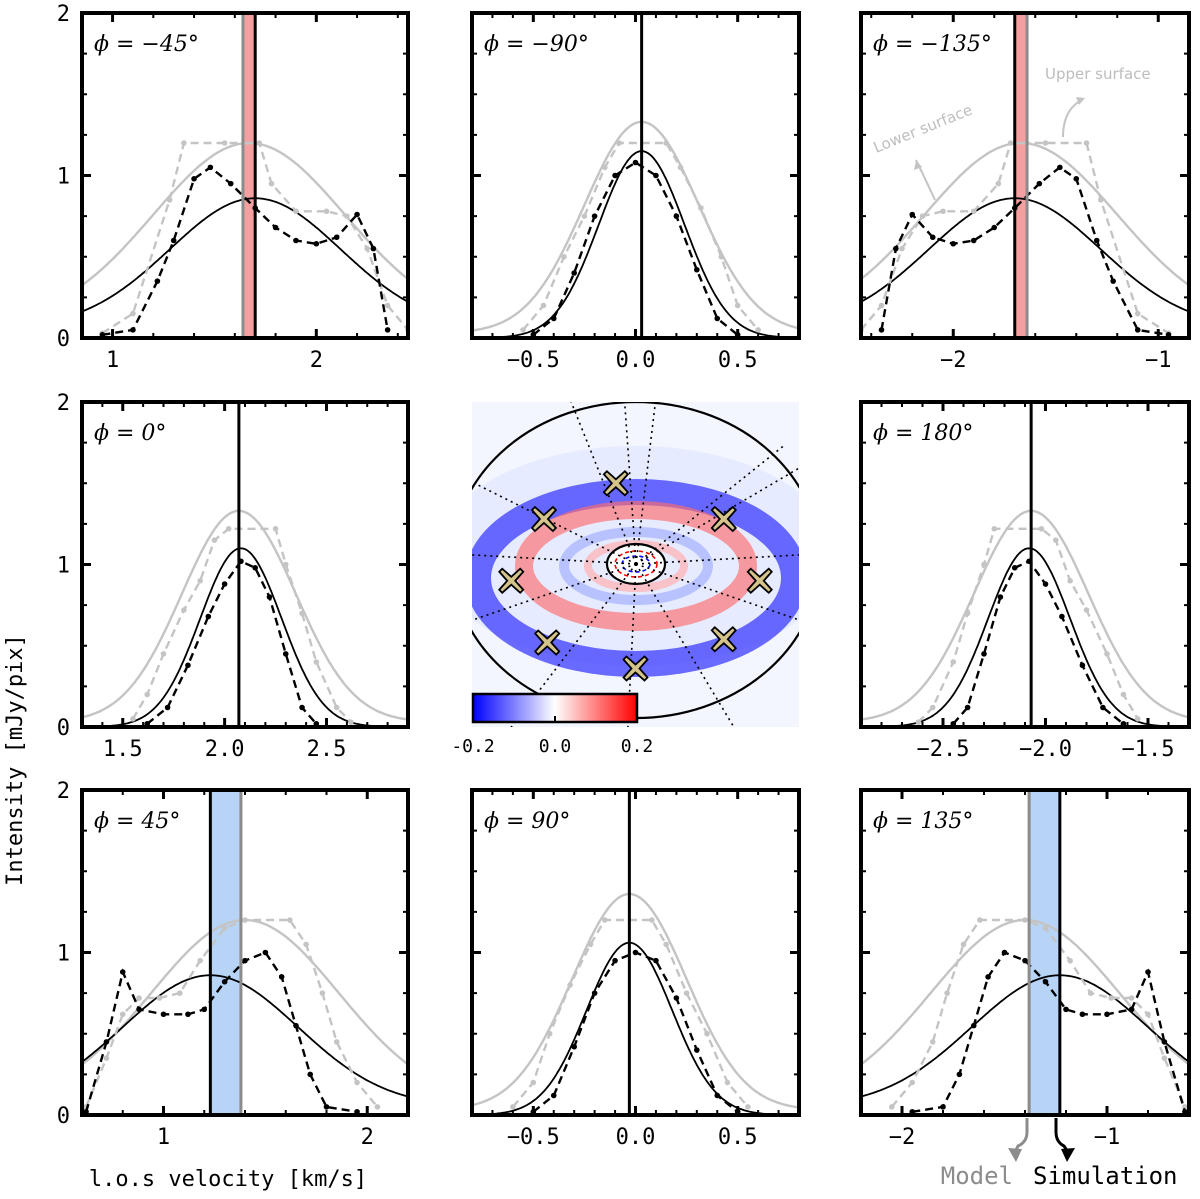  Describe the element at coordinates (1062, 1135) in the screenshot. I see `simulation-legend-hook` at that location.